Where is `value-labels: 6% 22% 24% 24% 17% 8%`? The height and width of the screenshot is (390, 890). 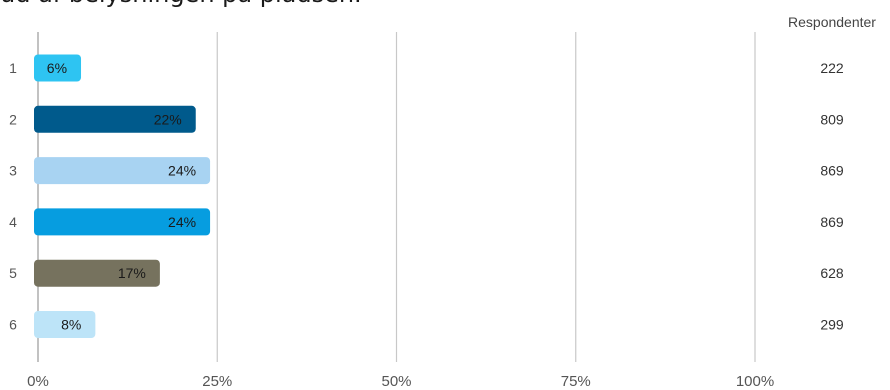
value-labels: 6% 22% 24% 24% 17% 8% is located at coordinates (121, 196).